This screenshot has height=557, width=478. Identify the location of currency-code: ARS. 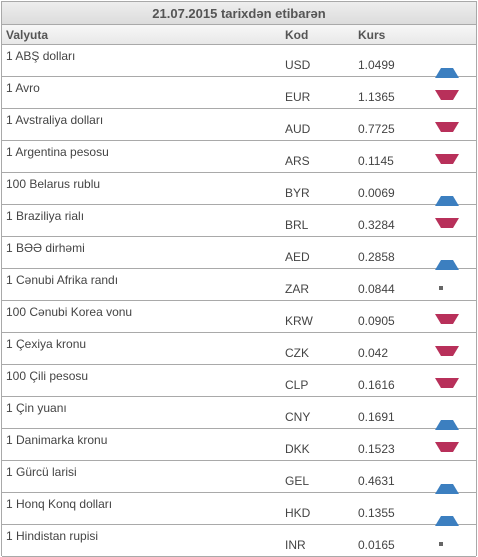
(297, 161).